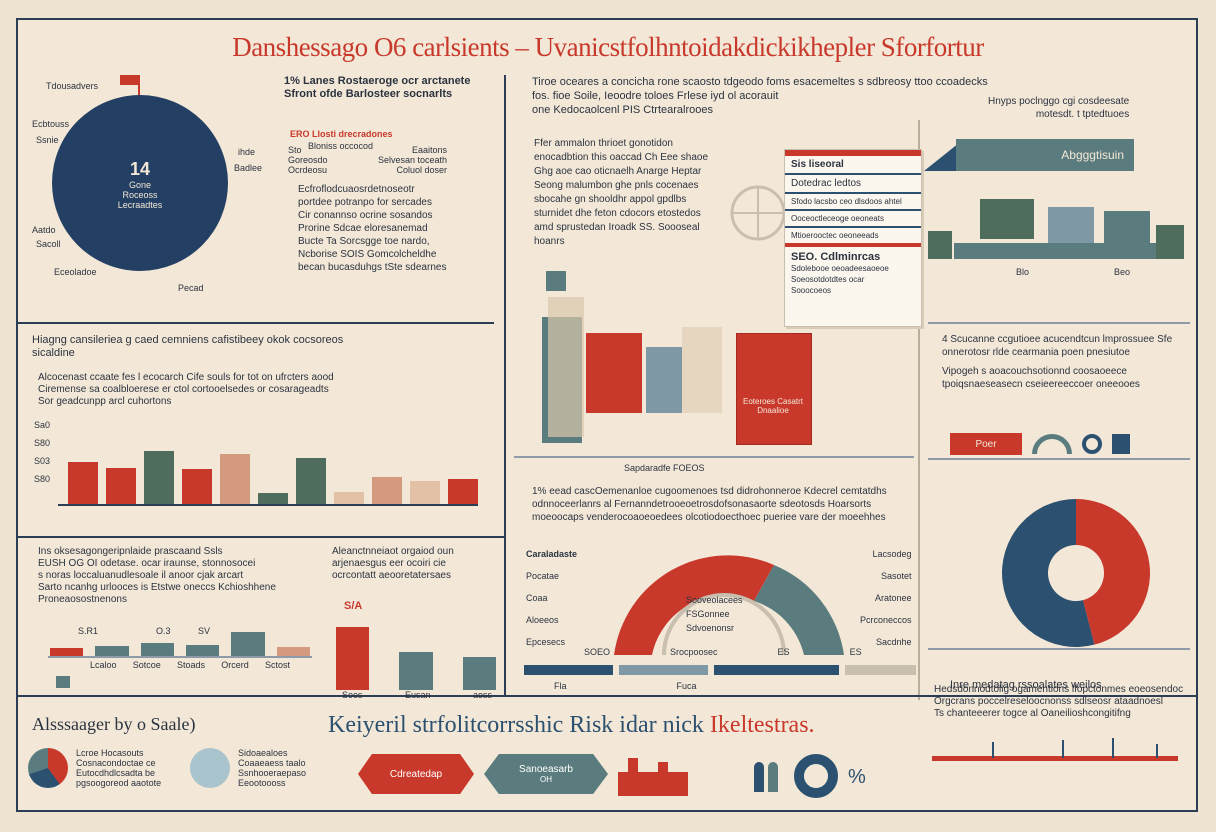 Image resolution: width=1216 pixels, height=832 pixels. I want to click on right-skyline, so click(1054, 224).